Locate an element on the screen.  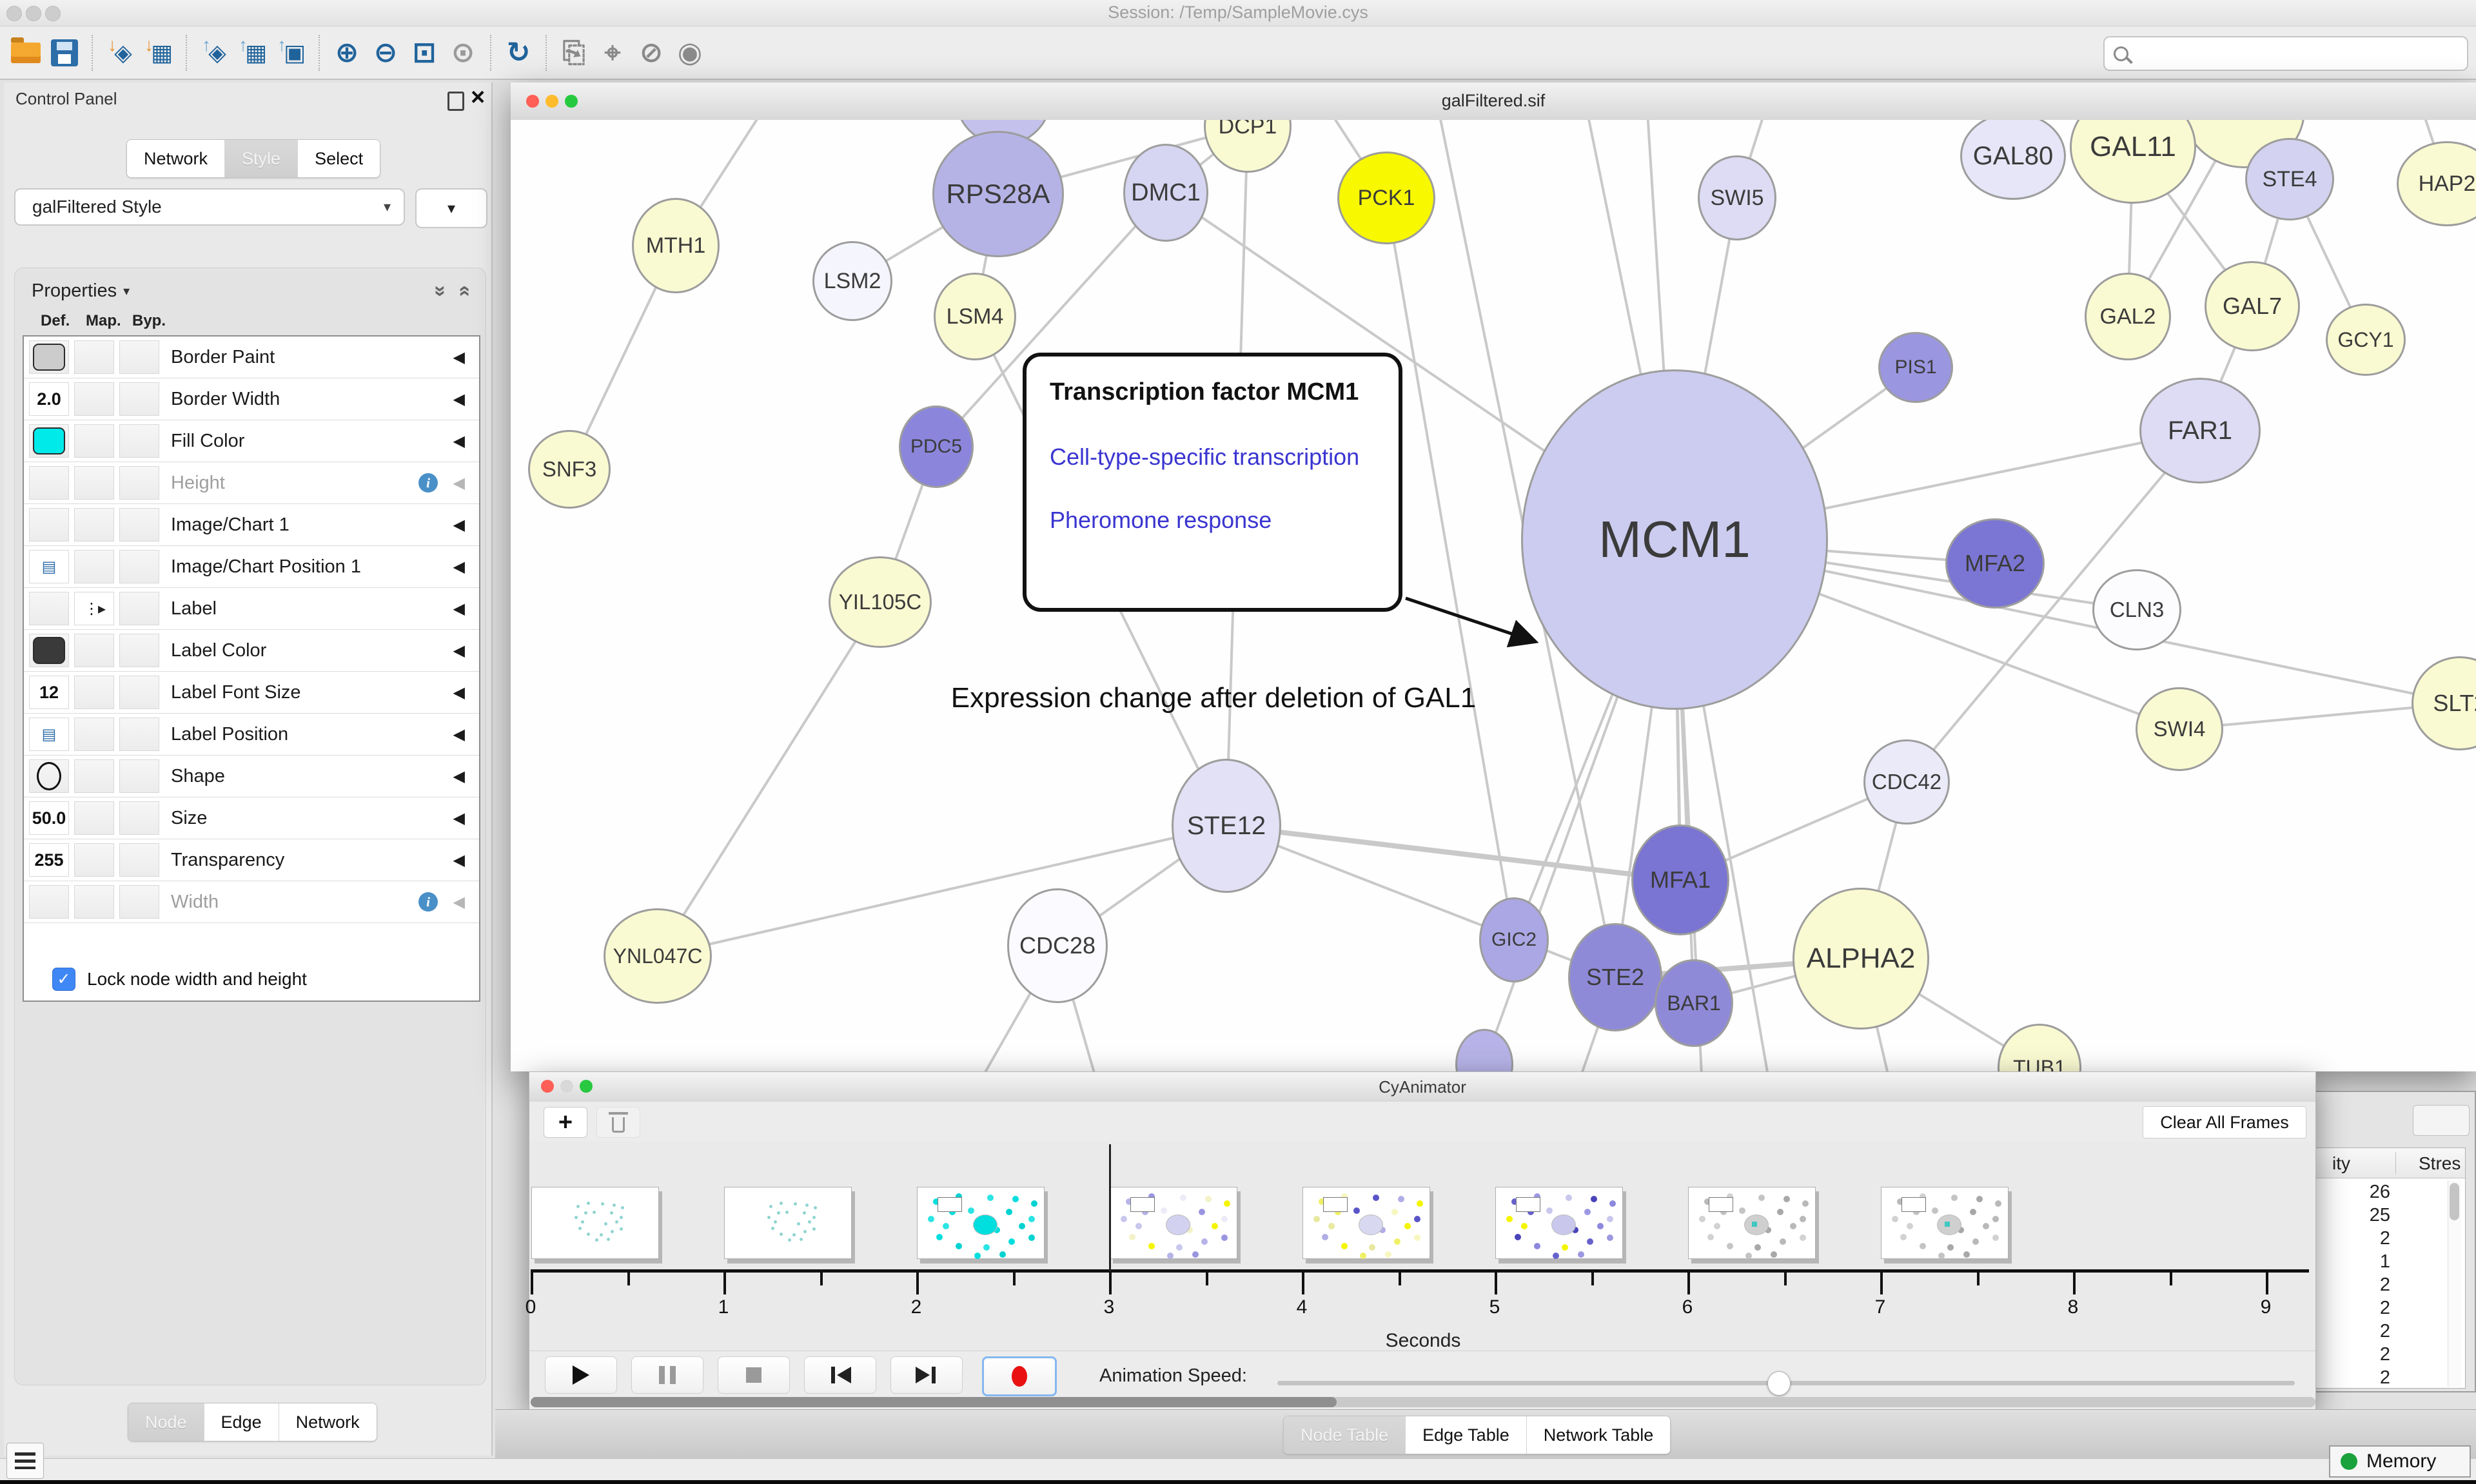
search-input is located at coordinates (2301, 53).